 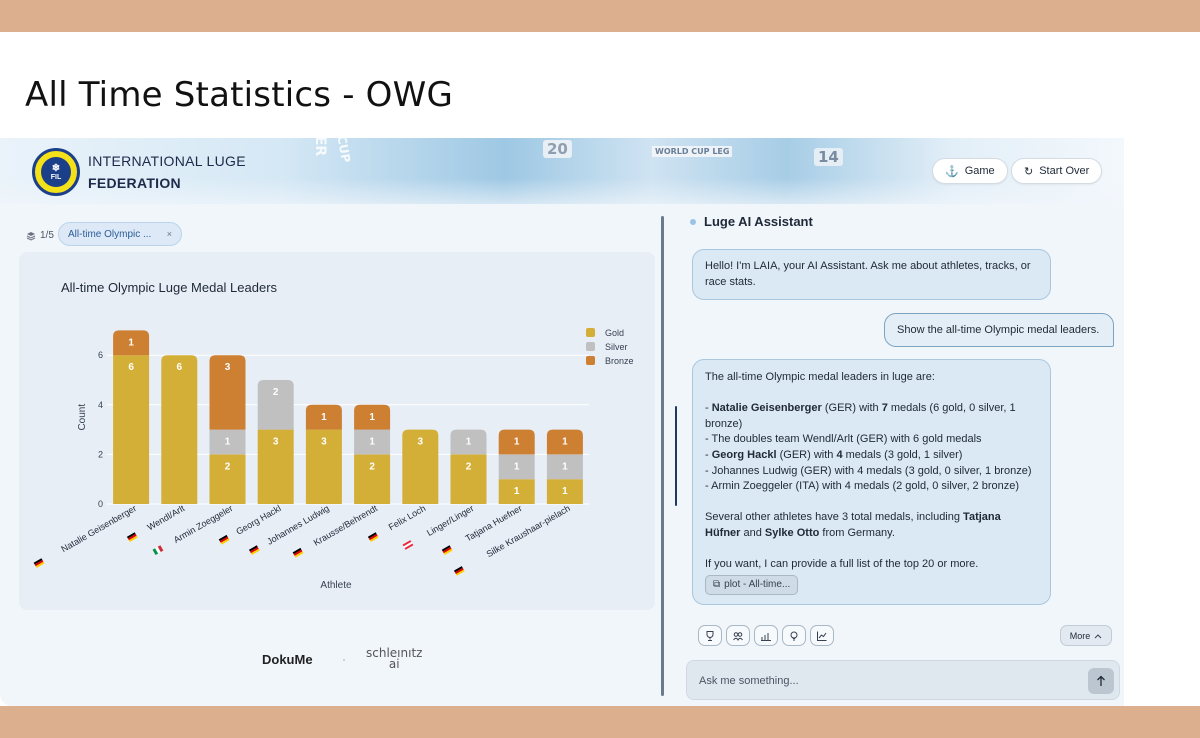 I want to click on status-dot, so click(x=693, y=221).